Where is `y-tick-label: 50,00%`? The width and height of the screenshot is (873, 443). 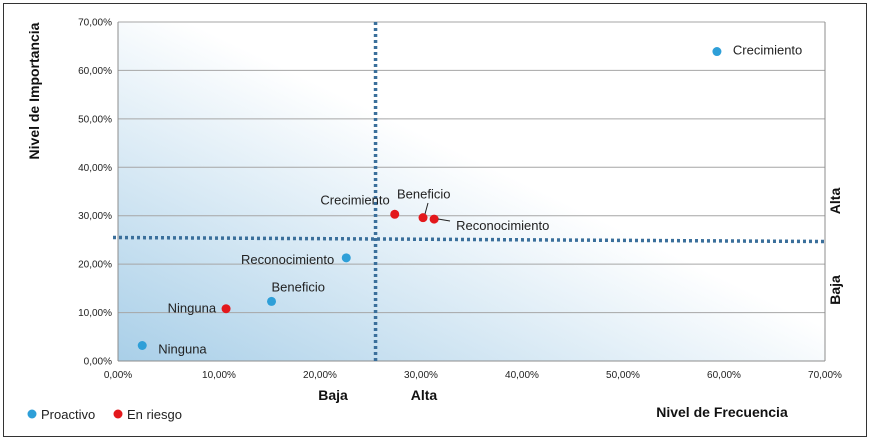
y-tick-label: 50,00% is located at coordinates (95, 119).